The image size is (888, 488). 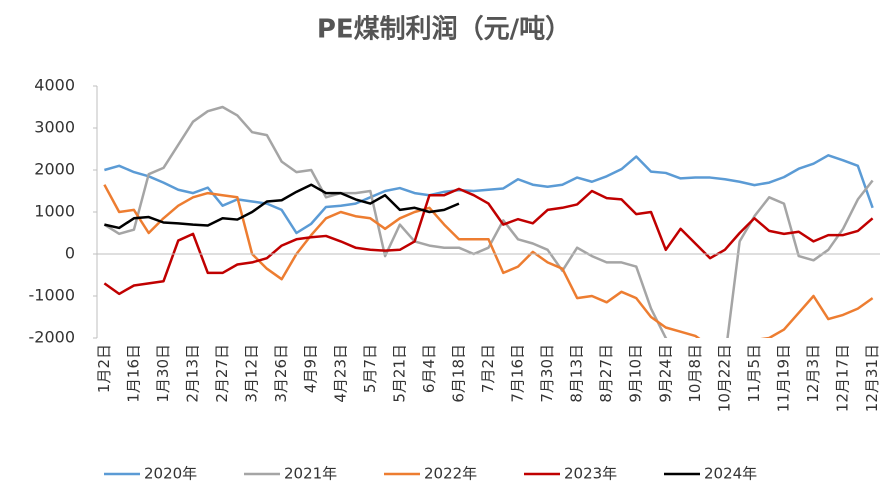 What do you see at coordinates (54, 211) in the screenshot?
I see `y-tick-label: 1000` at bounding box center [54, 211].